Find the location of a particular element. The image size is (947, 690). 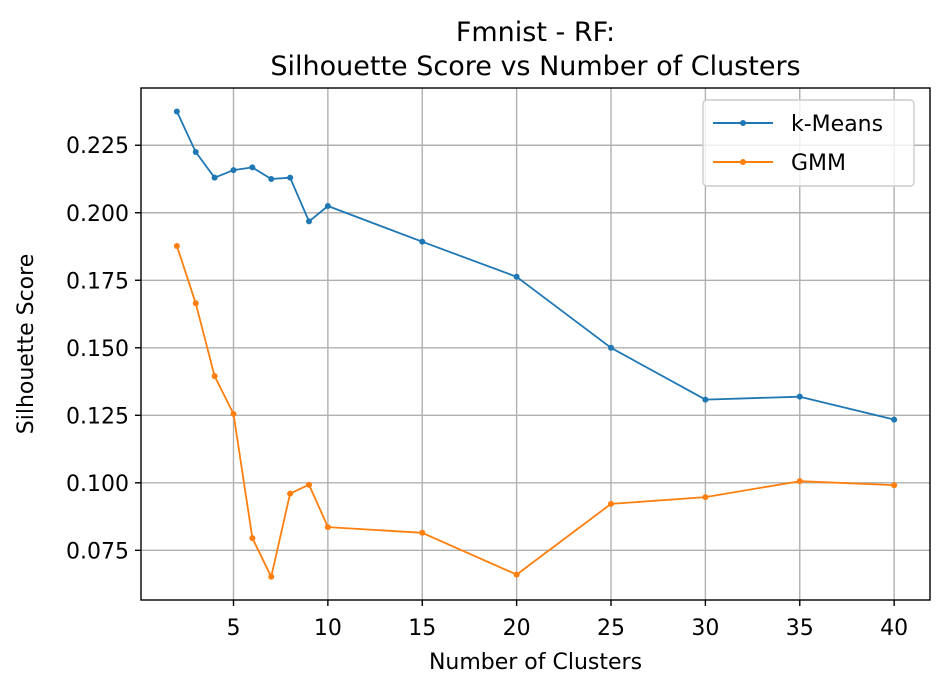

y-tick-label: 0.225 is located at coordinates (97, 146).